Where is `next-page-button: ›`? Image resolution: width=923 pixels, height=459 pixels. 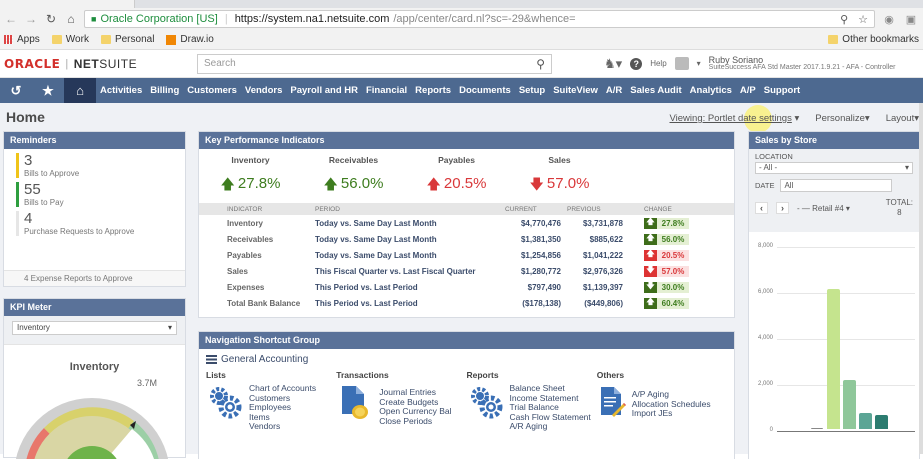
next-page-button: › is located at coordinates (782, 208).